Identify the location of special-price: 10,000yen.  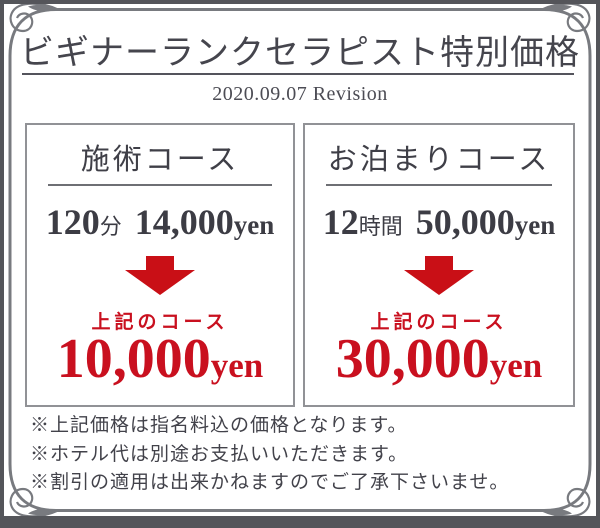
(160, 359).